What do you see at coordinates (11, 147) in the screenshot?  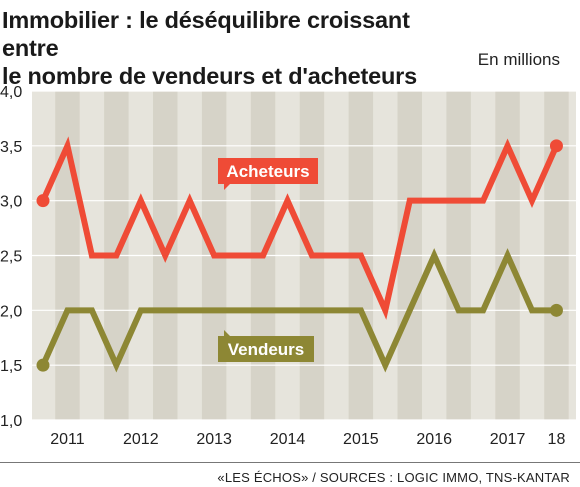 I see `y-tick-label: 3,5` at bounding box center [11, 147].